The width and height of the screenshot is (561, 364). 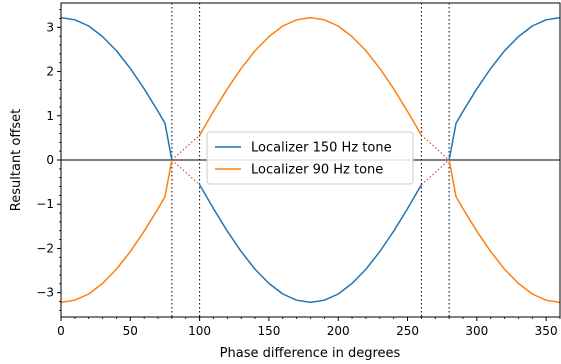 I want to click on legend-label-1: Localizer 150 Hz tone, so click(x=321, y=148).